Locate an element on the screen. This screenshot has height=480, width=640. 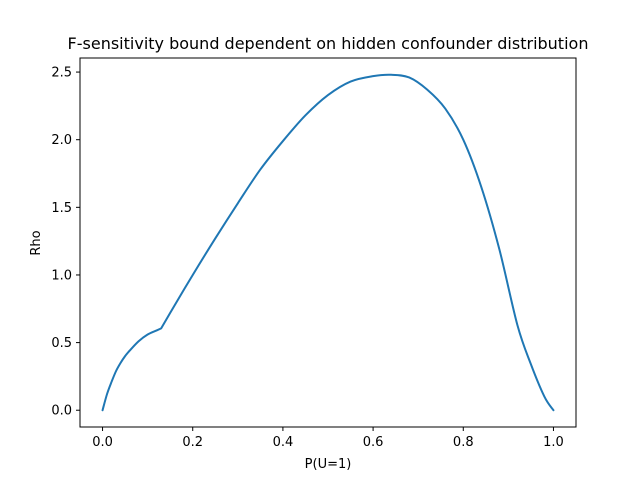
y-axis: 0.0 0.5 1.0 1.5 2.0 2.5 is located at coordinates (65, 242).